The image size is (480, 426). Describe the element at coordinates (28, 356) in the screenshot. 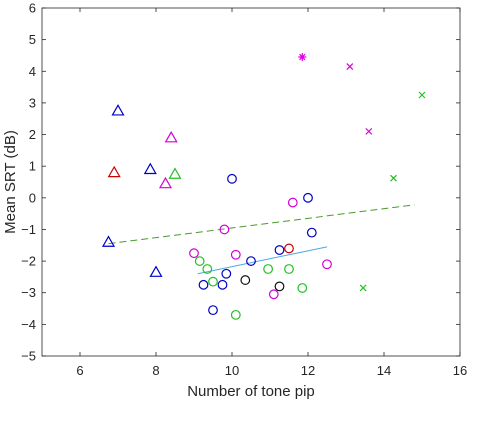

I see `y-tick-label: −5` at that location.